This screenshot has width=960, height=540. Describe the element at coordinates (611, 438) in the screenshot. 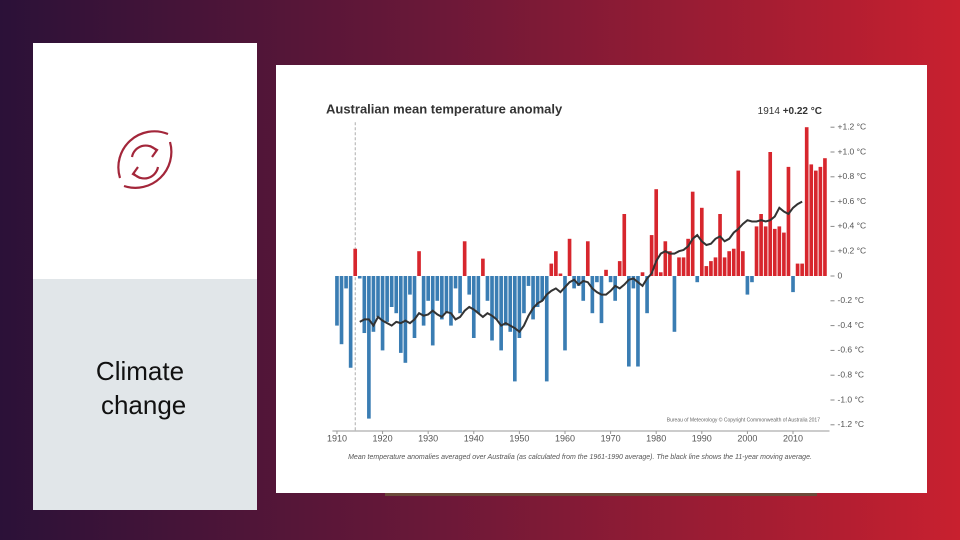

I see `x-tick-label: 1970` at that location.